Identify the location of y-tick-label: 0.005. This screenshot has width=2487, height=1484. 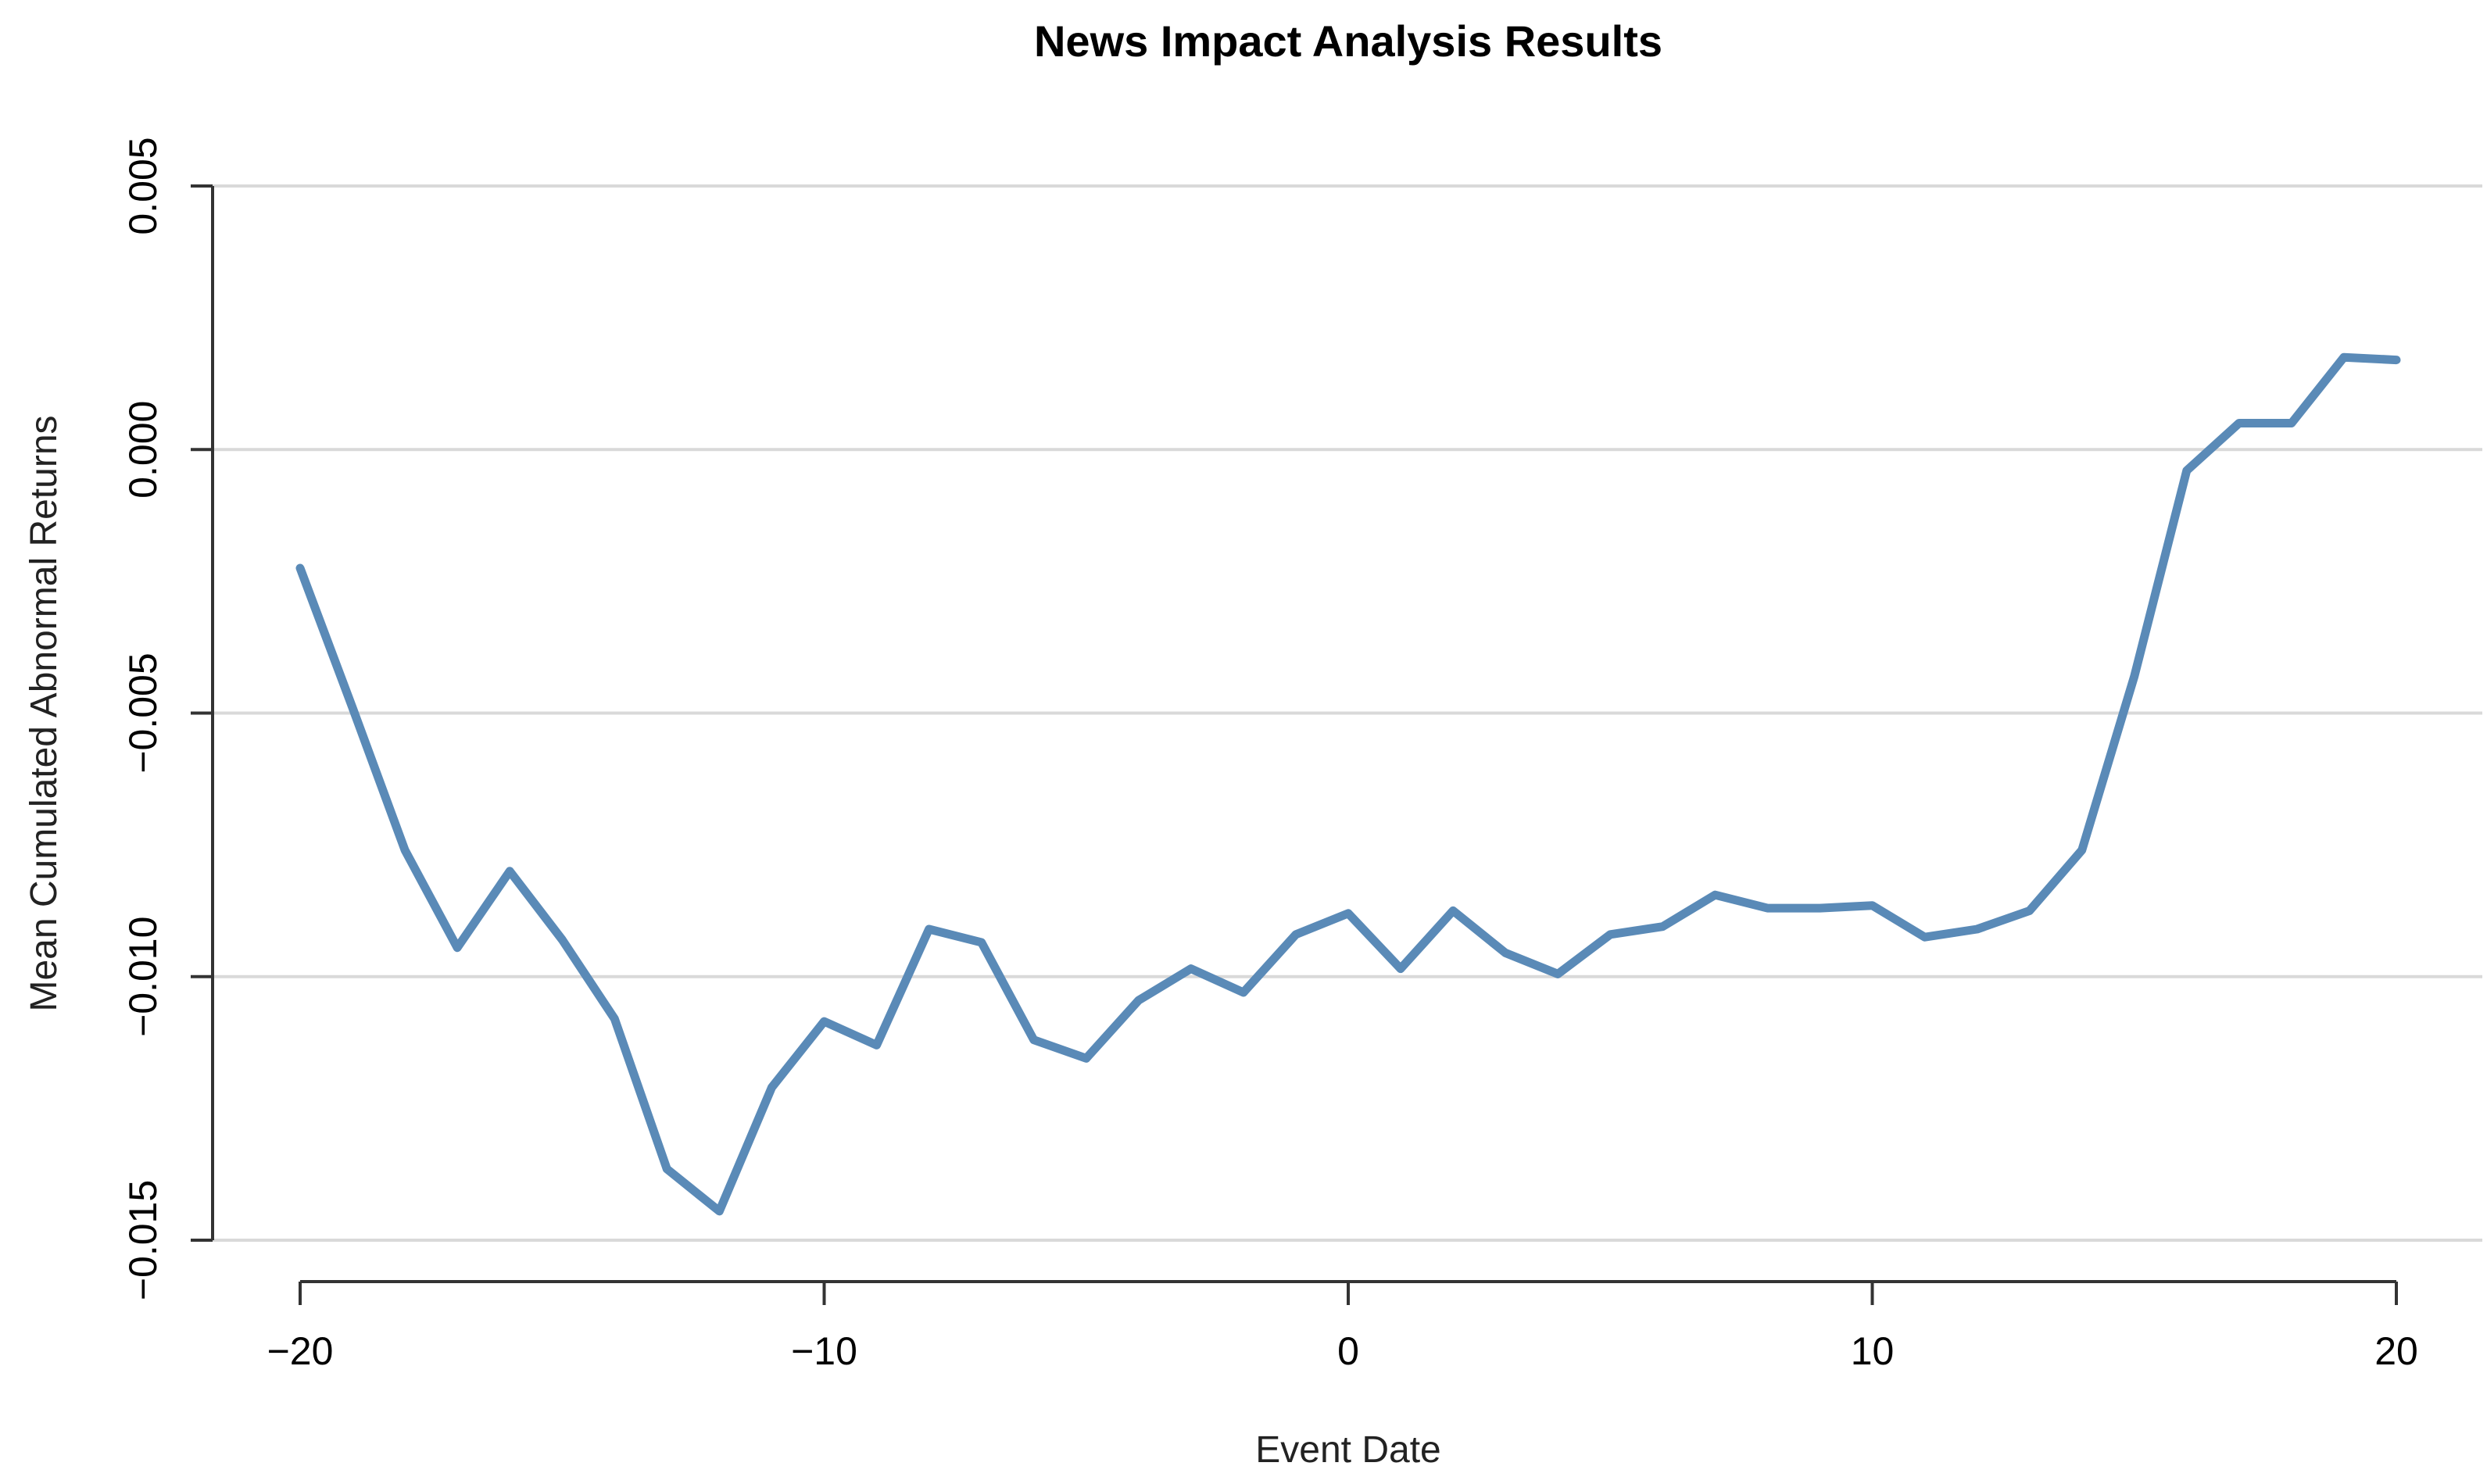
(143, 185).